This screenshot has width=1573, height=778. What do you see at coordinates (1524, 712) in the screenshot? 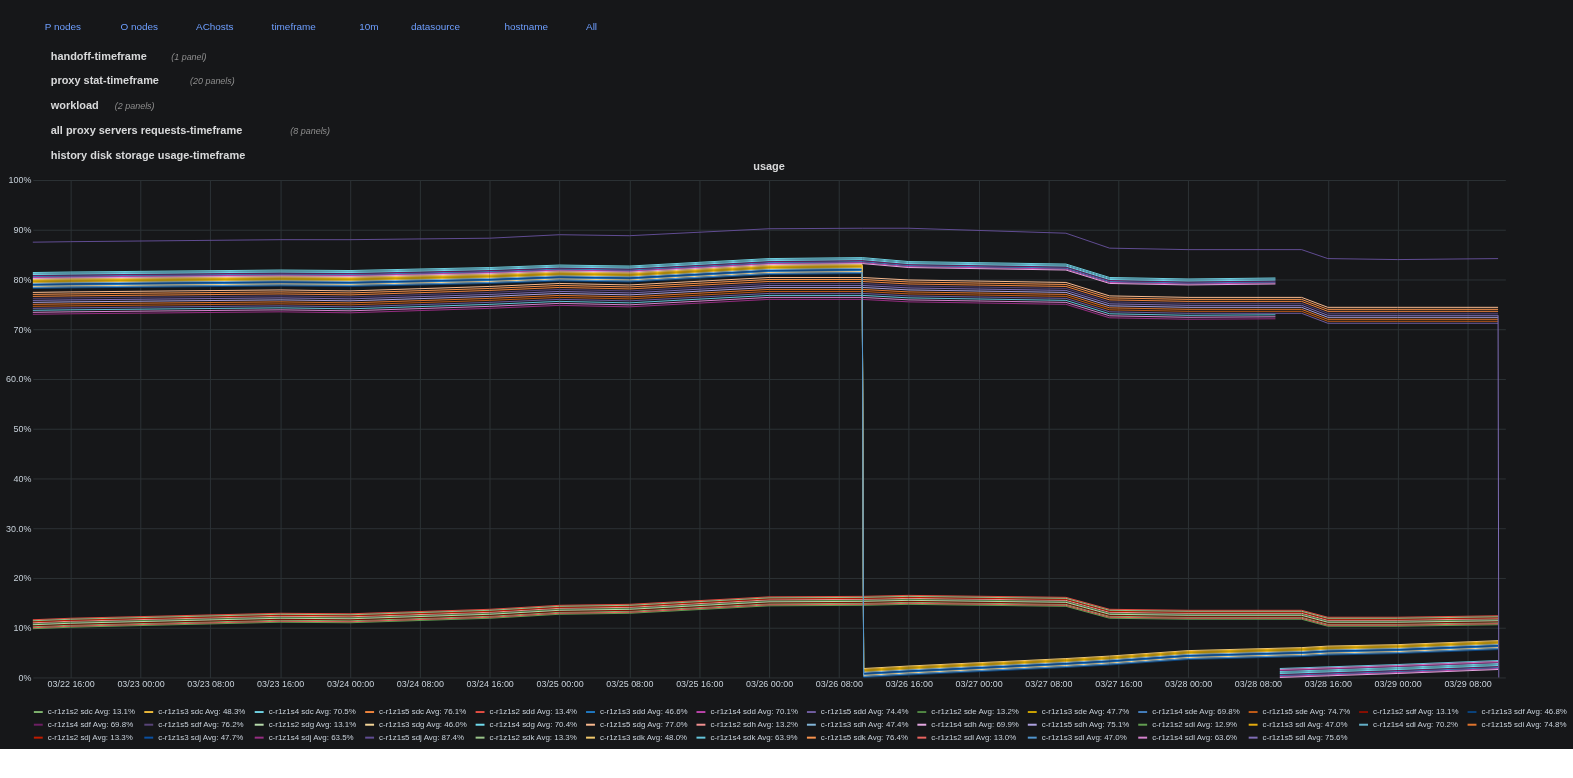
I see `legend-label: c-r1z1s3 sdf Avg: 46.8%` at bounding box center [1524, 712].